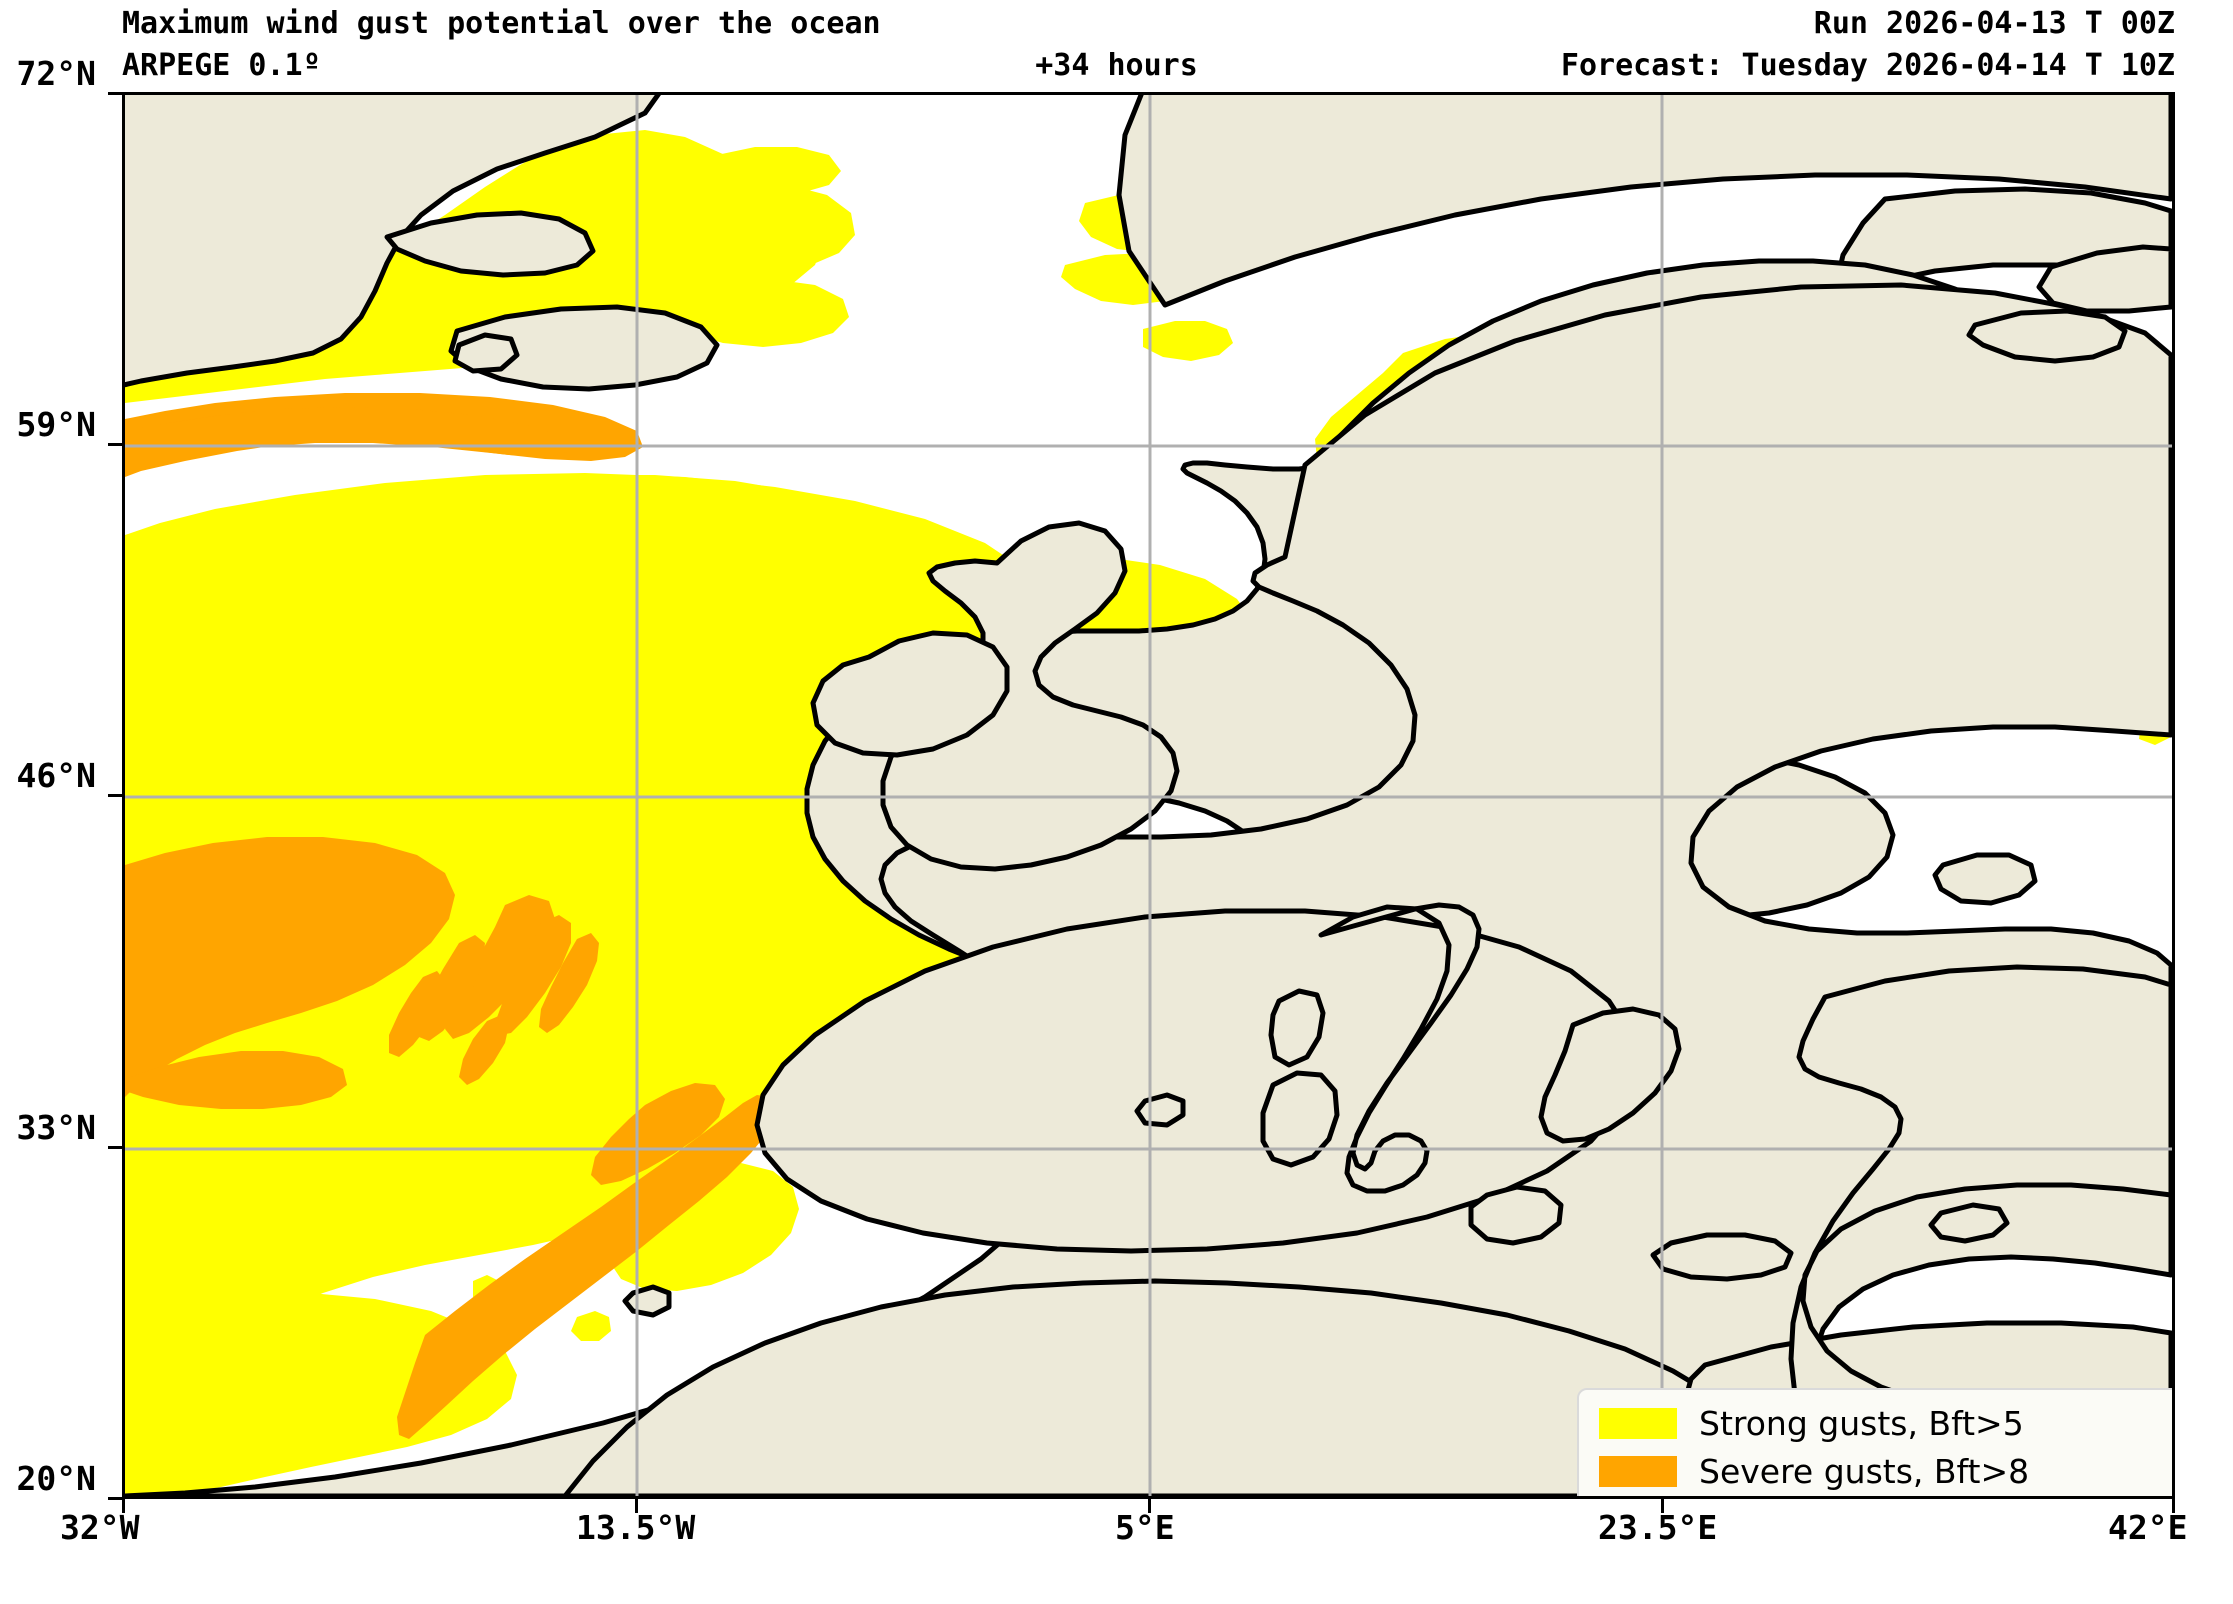 The height and width of the screenshot is (1604, 2233). I want to click on lead-time-label: +34 hours, so click(1116, 65).